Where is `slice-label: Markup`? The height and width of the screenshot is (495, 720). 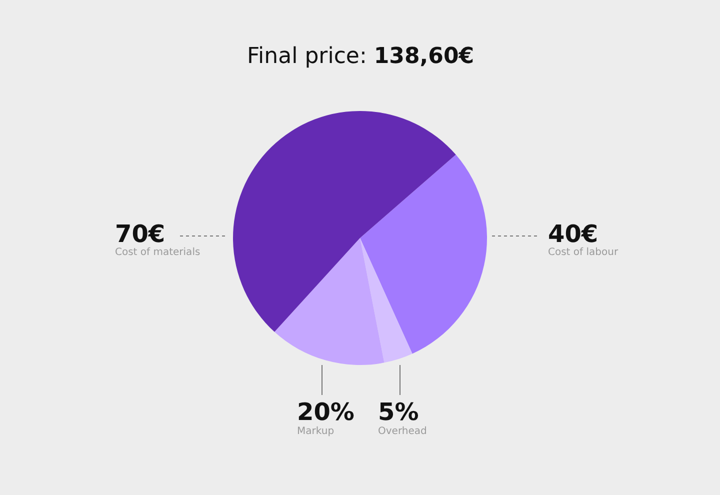 slice-label: Markup is located at coordinates (315, 431).